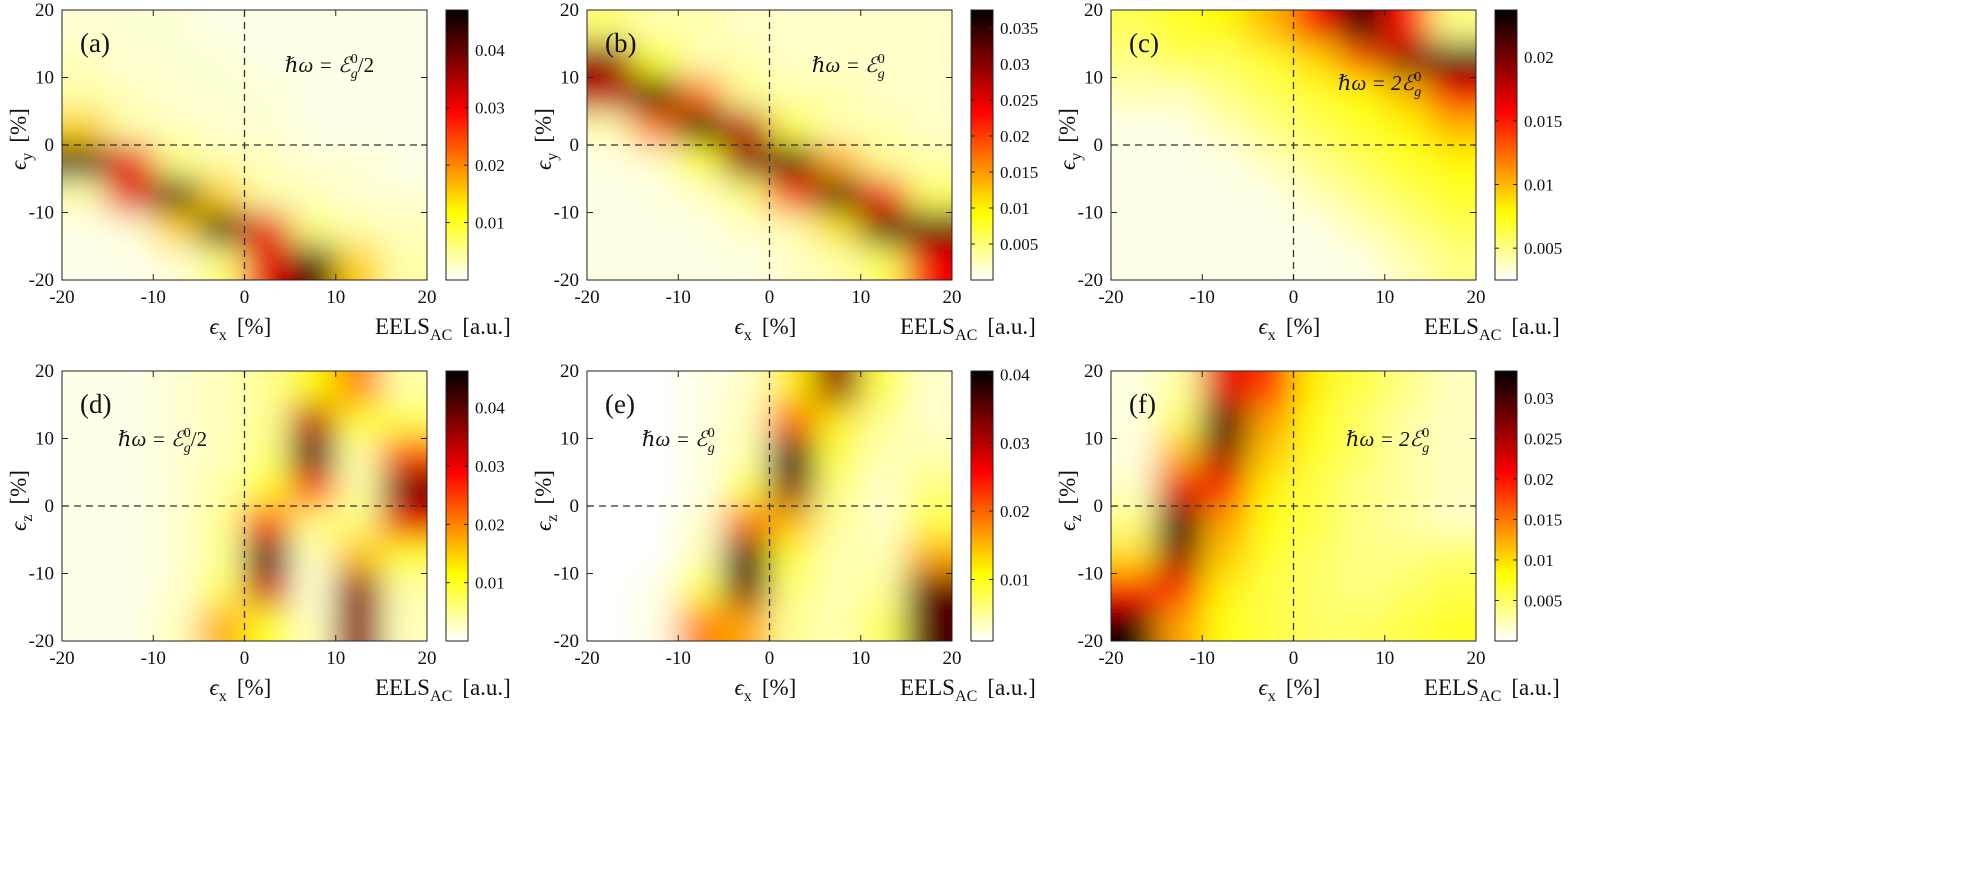 The height and width of the screenshot is (886, 1982). What do you see at coordinates (95, 404) in the screenshot?
I see `panel-label: (d)` at bounding box center [95, 404].